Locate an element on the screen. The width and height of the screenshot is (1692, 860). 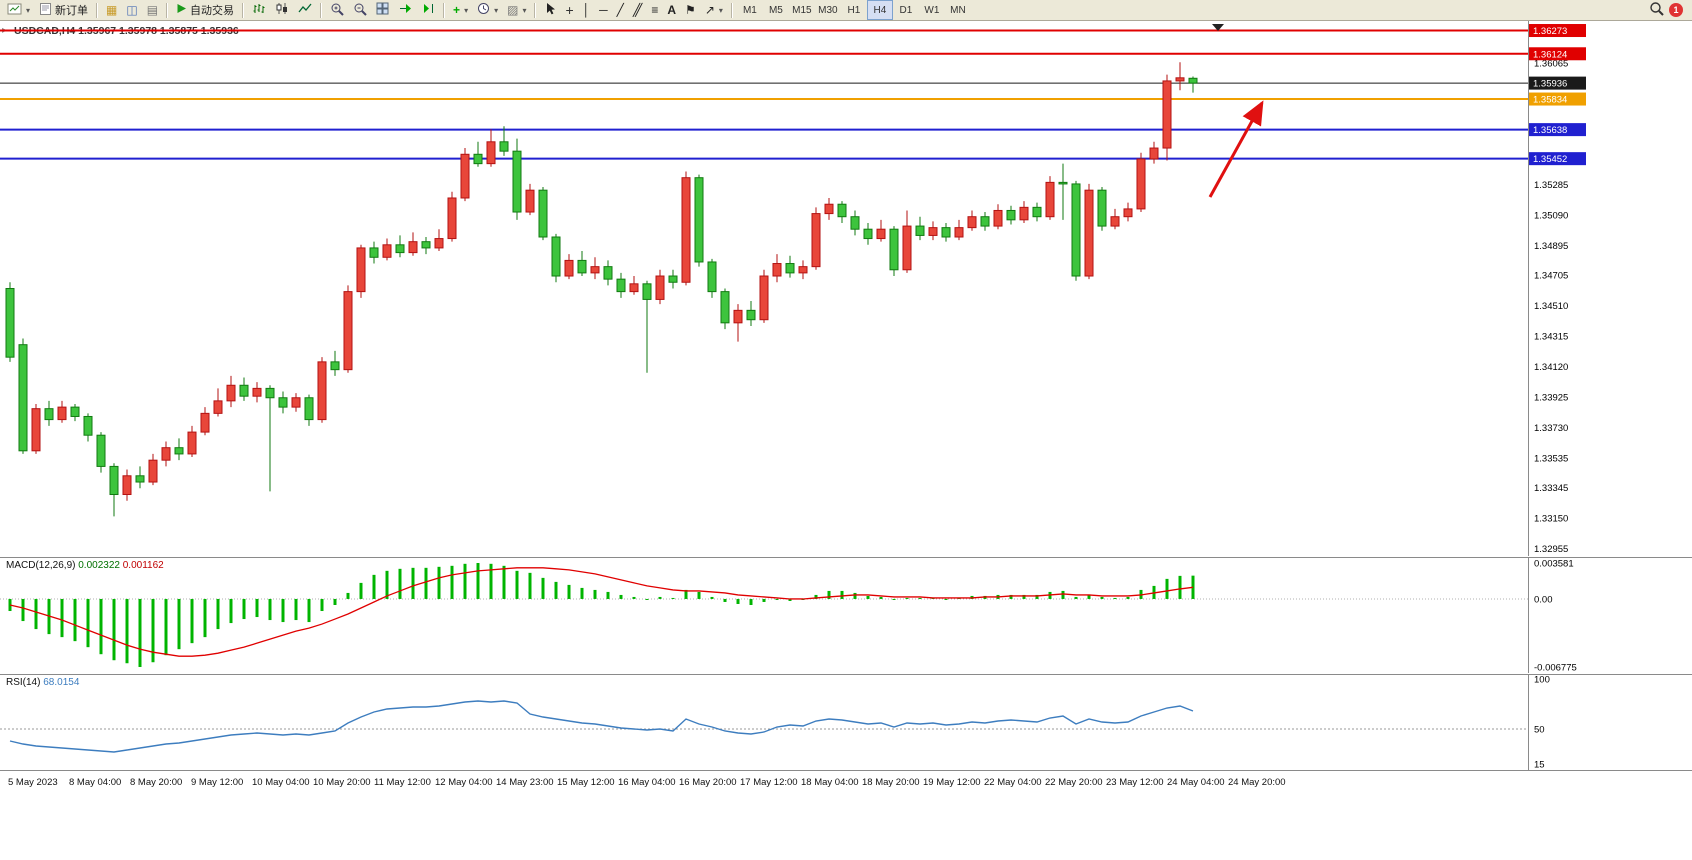
label-button: ⚑ is located at coordinates (690, 10).